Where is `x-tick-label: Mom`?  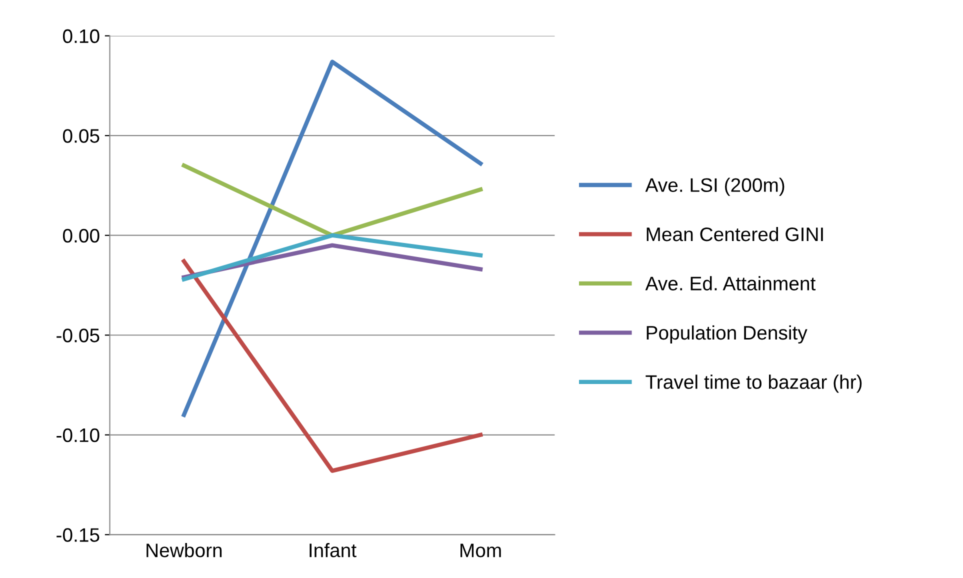 x-tick-label: Mom is located at coordinates (480, 551).